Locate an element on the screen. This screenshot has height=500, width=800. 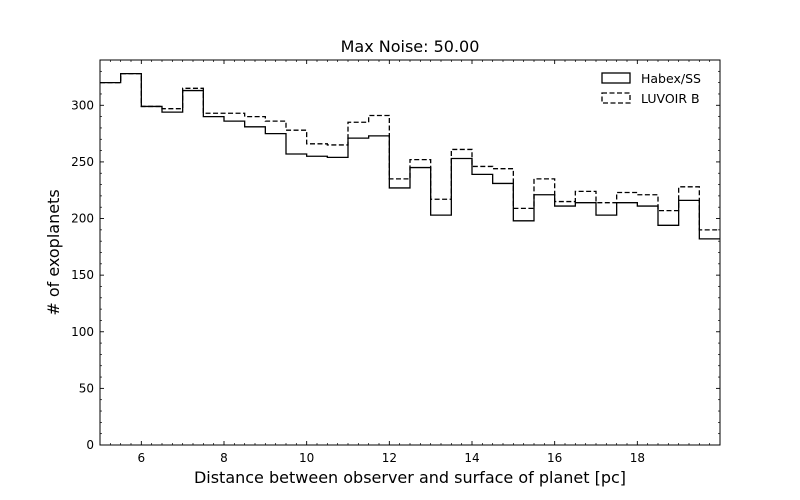
x-tick-label: 8 is located at coordinates (224, 458).